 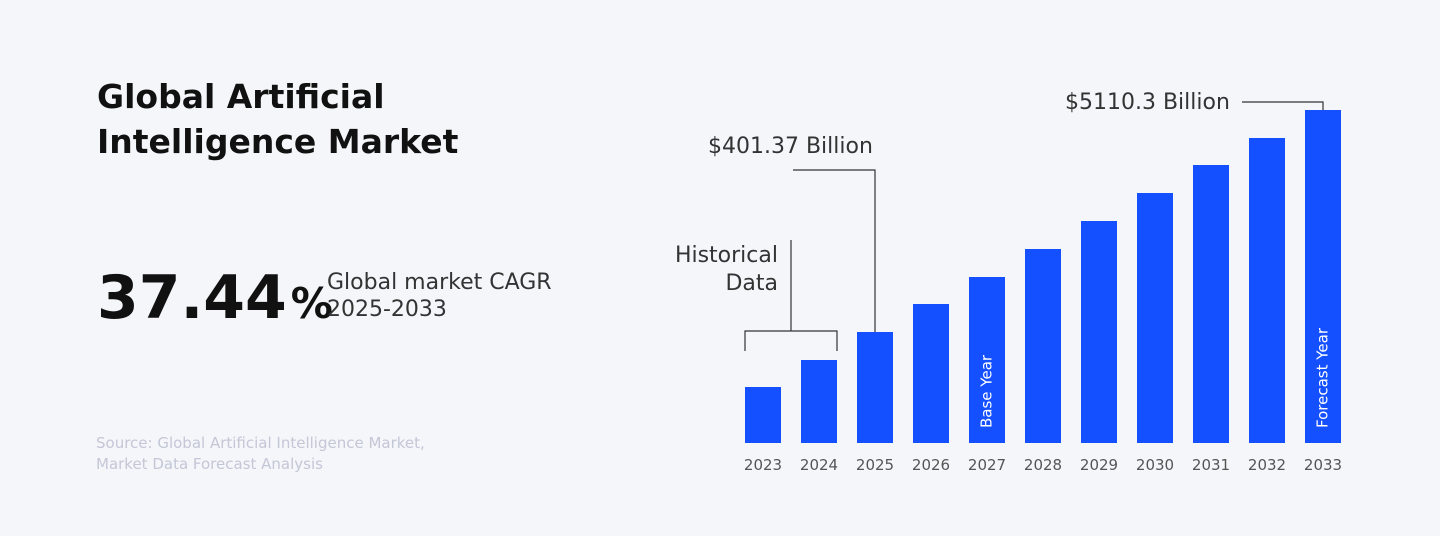 I want to click on x-tick-label: 2031, so click(x=1211, y=465).